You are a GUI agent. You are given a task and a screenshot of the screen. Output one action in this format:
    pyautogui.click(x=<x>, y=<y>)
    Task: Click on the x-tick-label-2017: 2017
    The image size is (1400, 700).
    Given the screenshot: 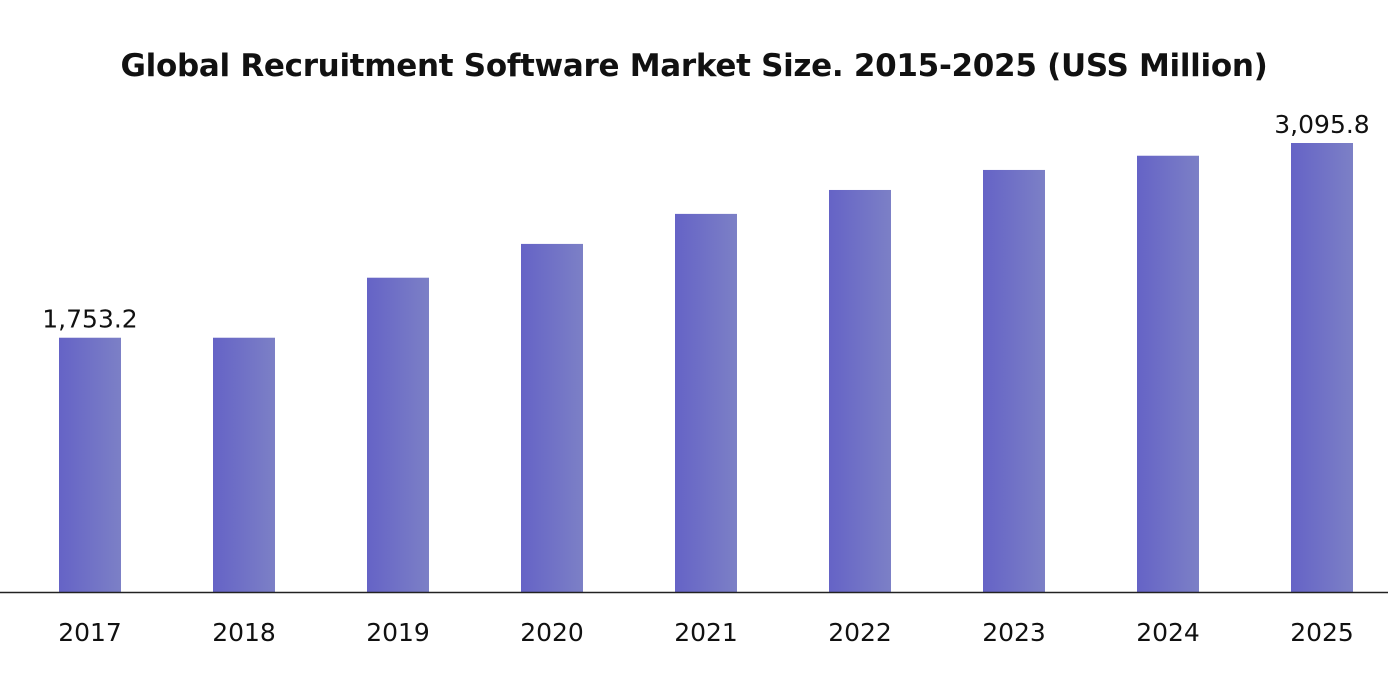 What is the action you would take?
    pyautogui.click(x=90, y=632)
    